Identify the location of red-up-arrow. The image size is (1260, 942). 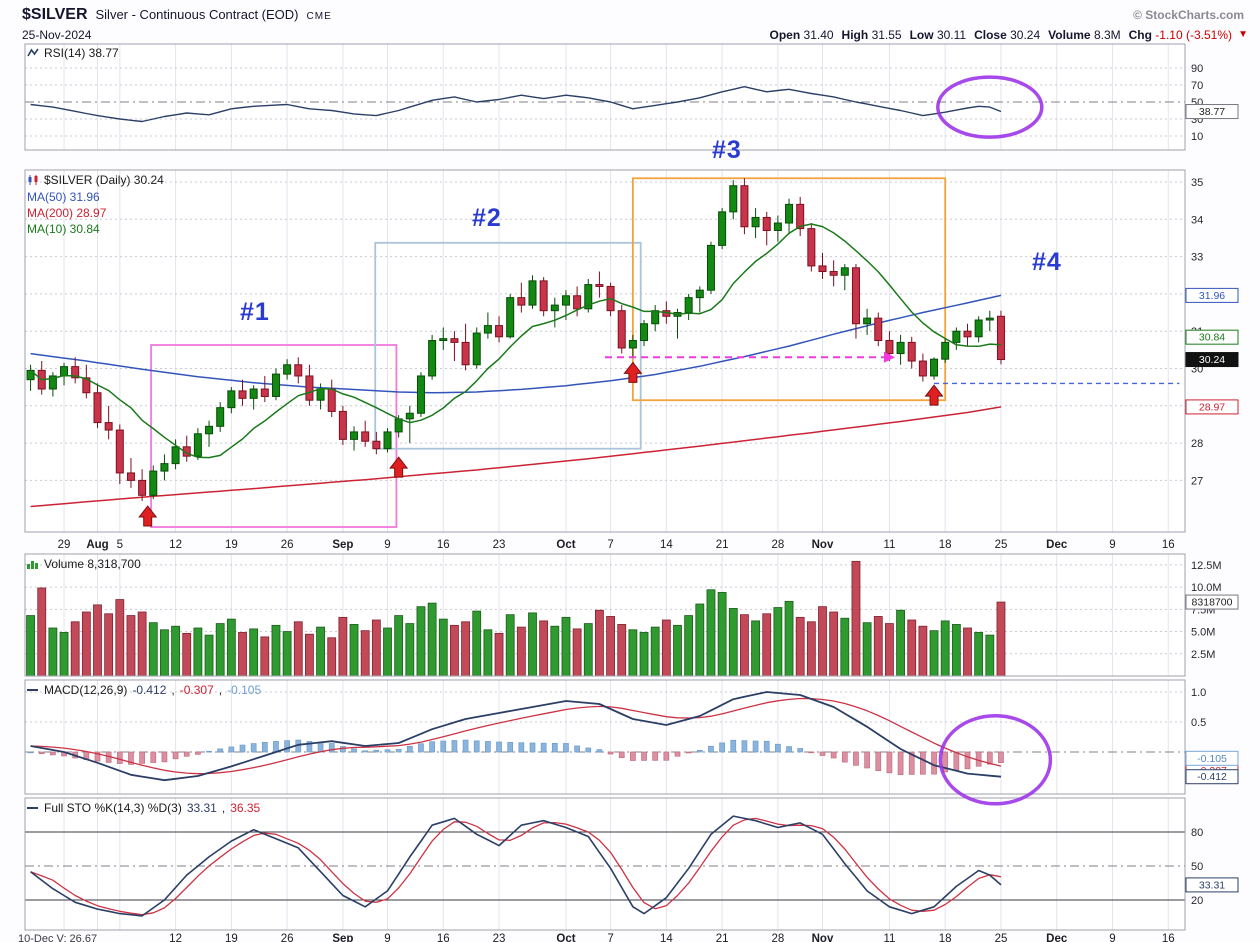
(633, 372).